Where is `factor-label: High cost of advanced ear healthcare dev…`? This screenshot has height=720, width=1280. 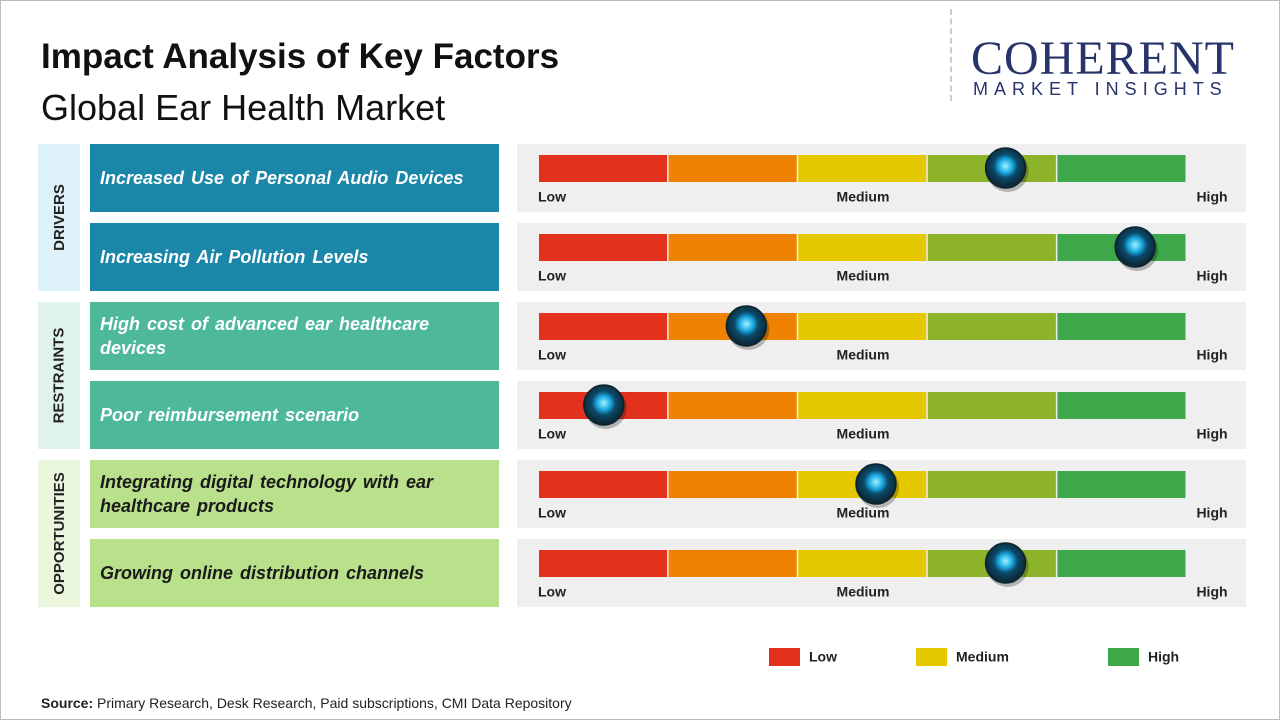 factor-label: High cost of advanced ear healthcare dev… is located at coordinates (294, 336).